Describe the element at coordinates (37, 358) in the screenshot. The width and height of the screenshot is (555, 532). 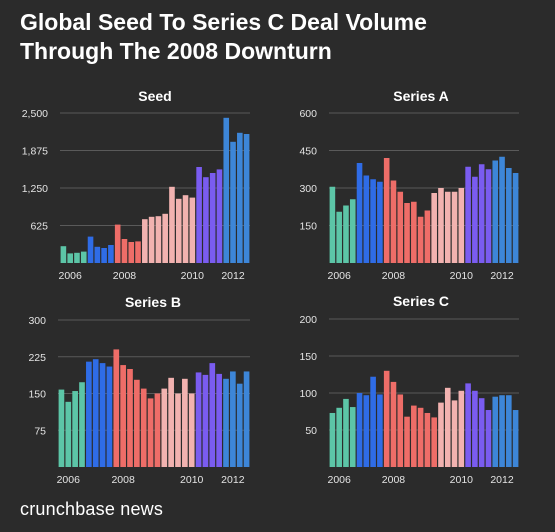
I see `y-tick-label: 225` at that location.